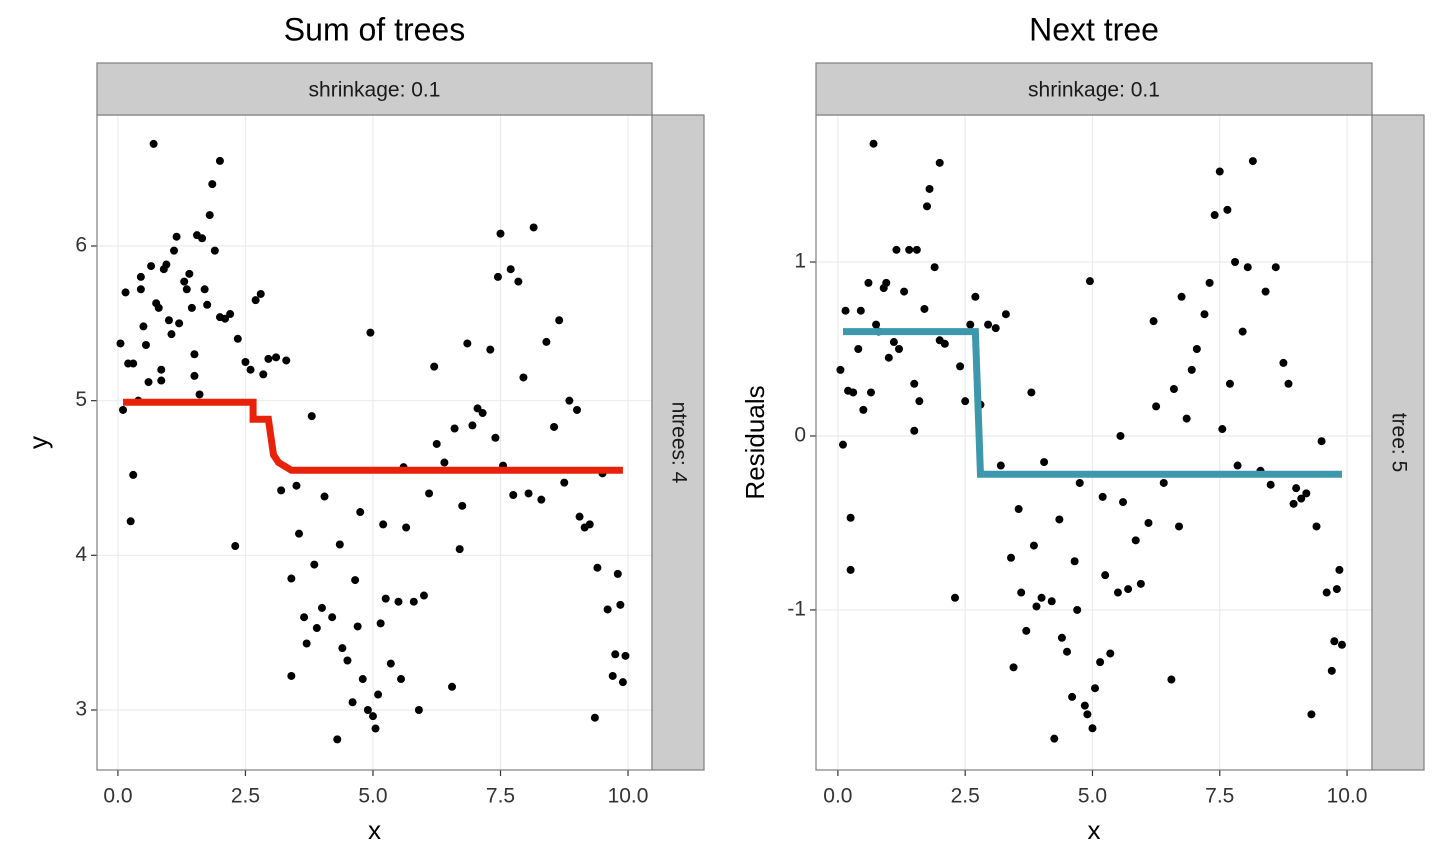 This screenshot has width=1440, height=864. What do you see at coordinates (81, 709) in the screenshot?
I see `y-tick-label: 3` at bounding box center [81, 709].